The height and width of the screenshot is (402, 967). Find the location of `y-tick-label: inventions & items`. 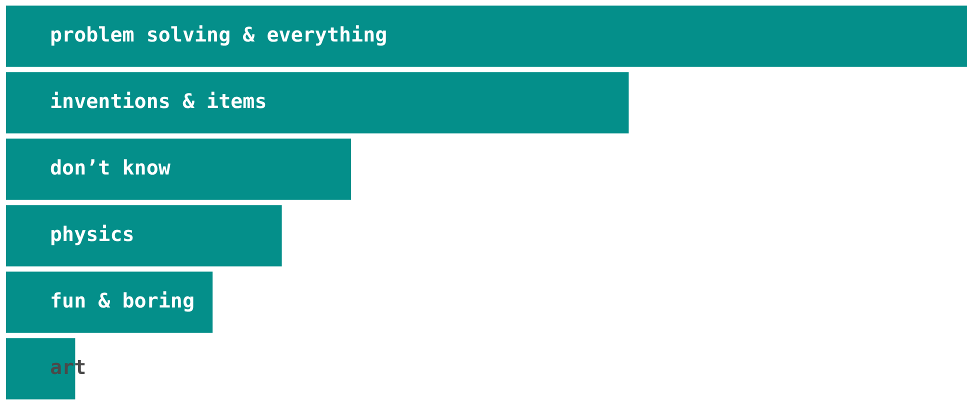

y-tick-label: inventions & items is located at coordinates (158, 100).